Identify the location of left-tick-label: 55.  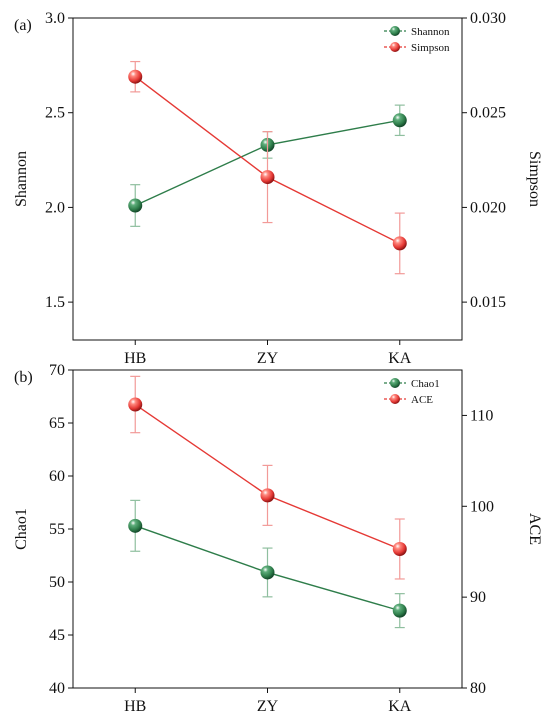
(57, 529).